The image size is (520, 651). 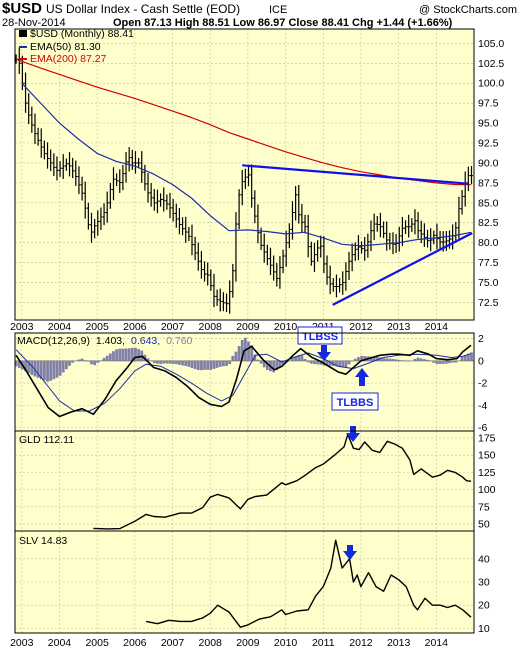 What do you see at coordinates (484, 559) in the screenshot?
I see `y-tick-label: 40` at bounding box center [484, 559].